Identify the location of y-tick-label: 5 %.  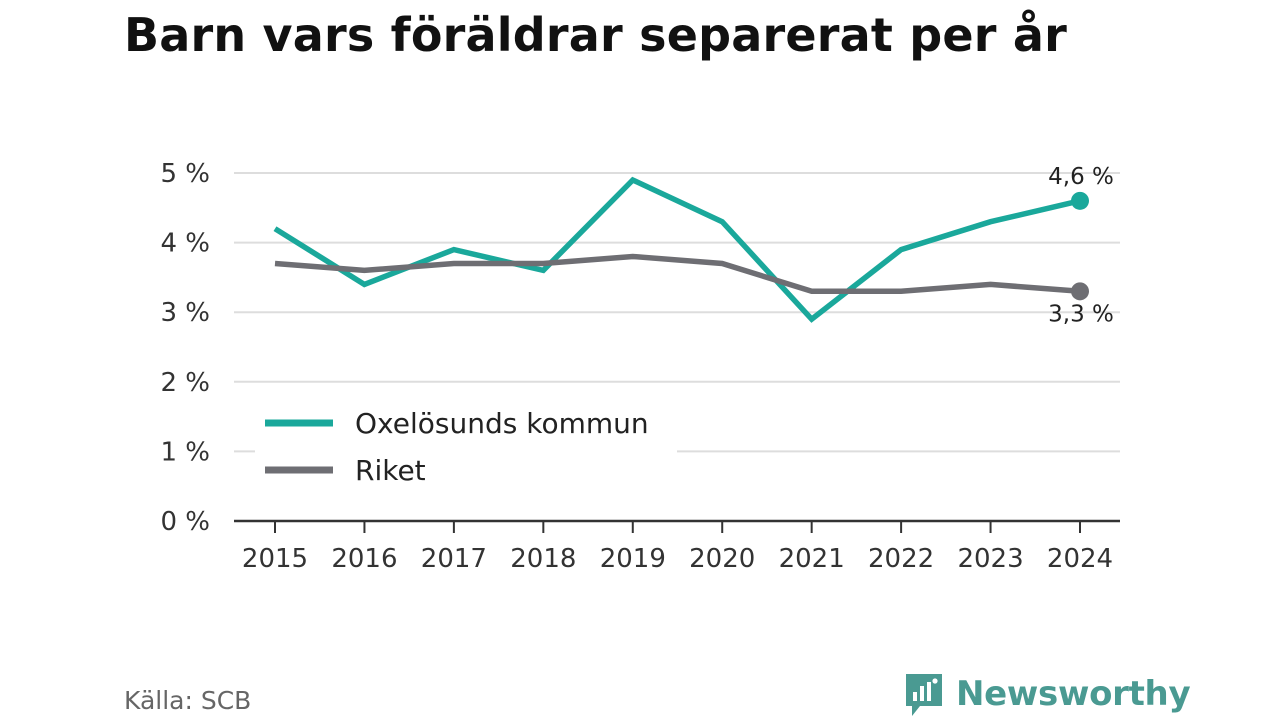
(185, 174).